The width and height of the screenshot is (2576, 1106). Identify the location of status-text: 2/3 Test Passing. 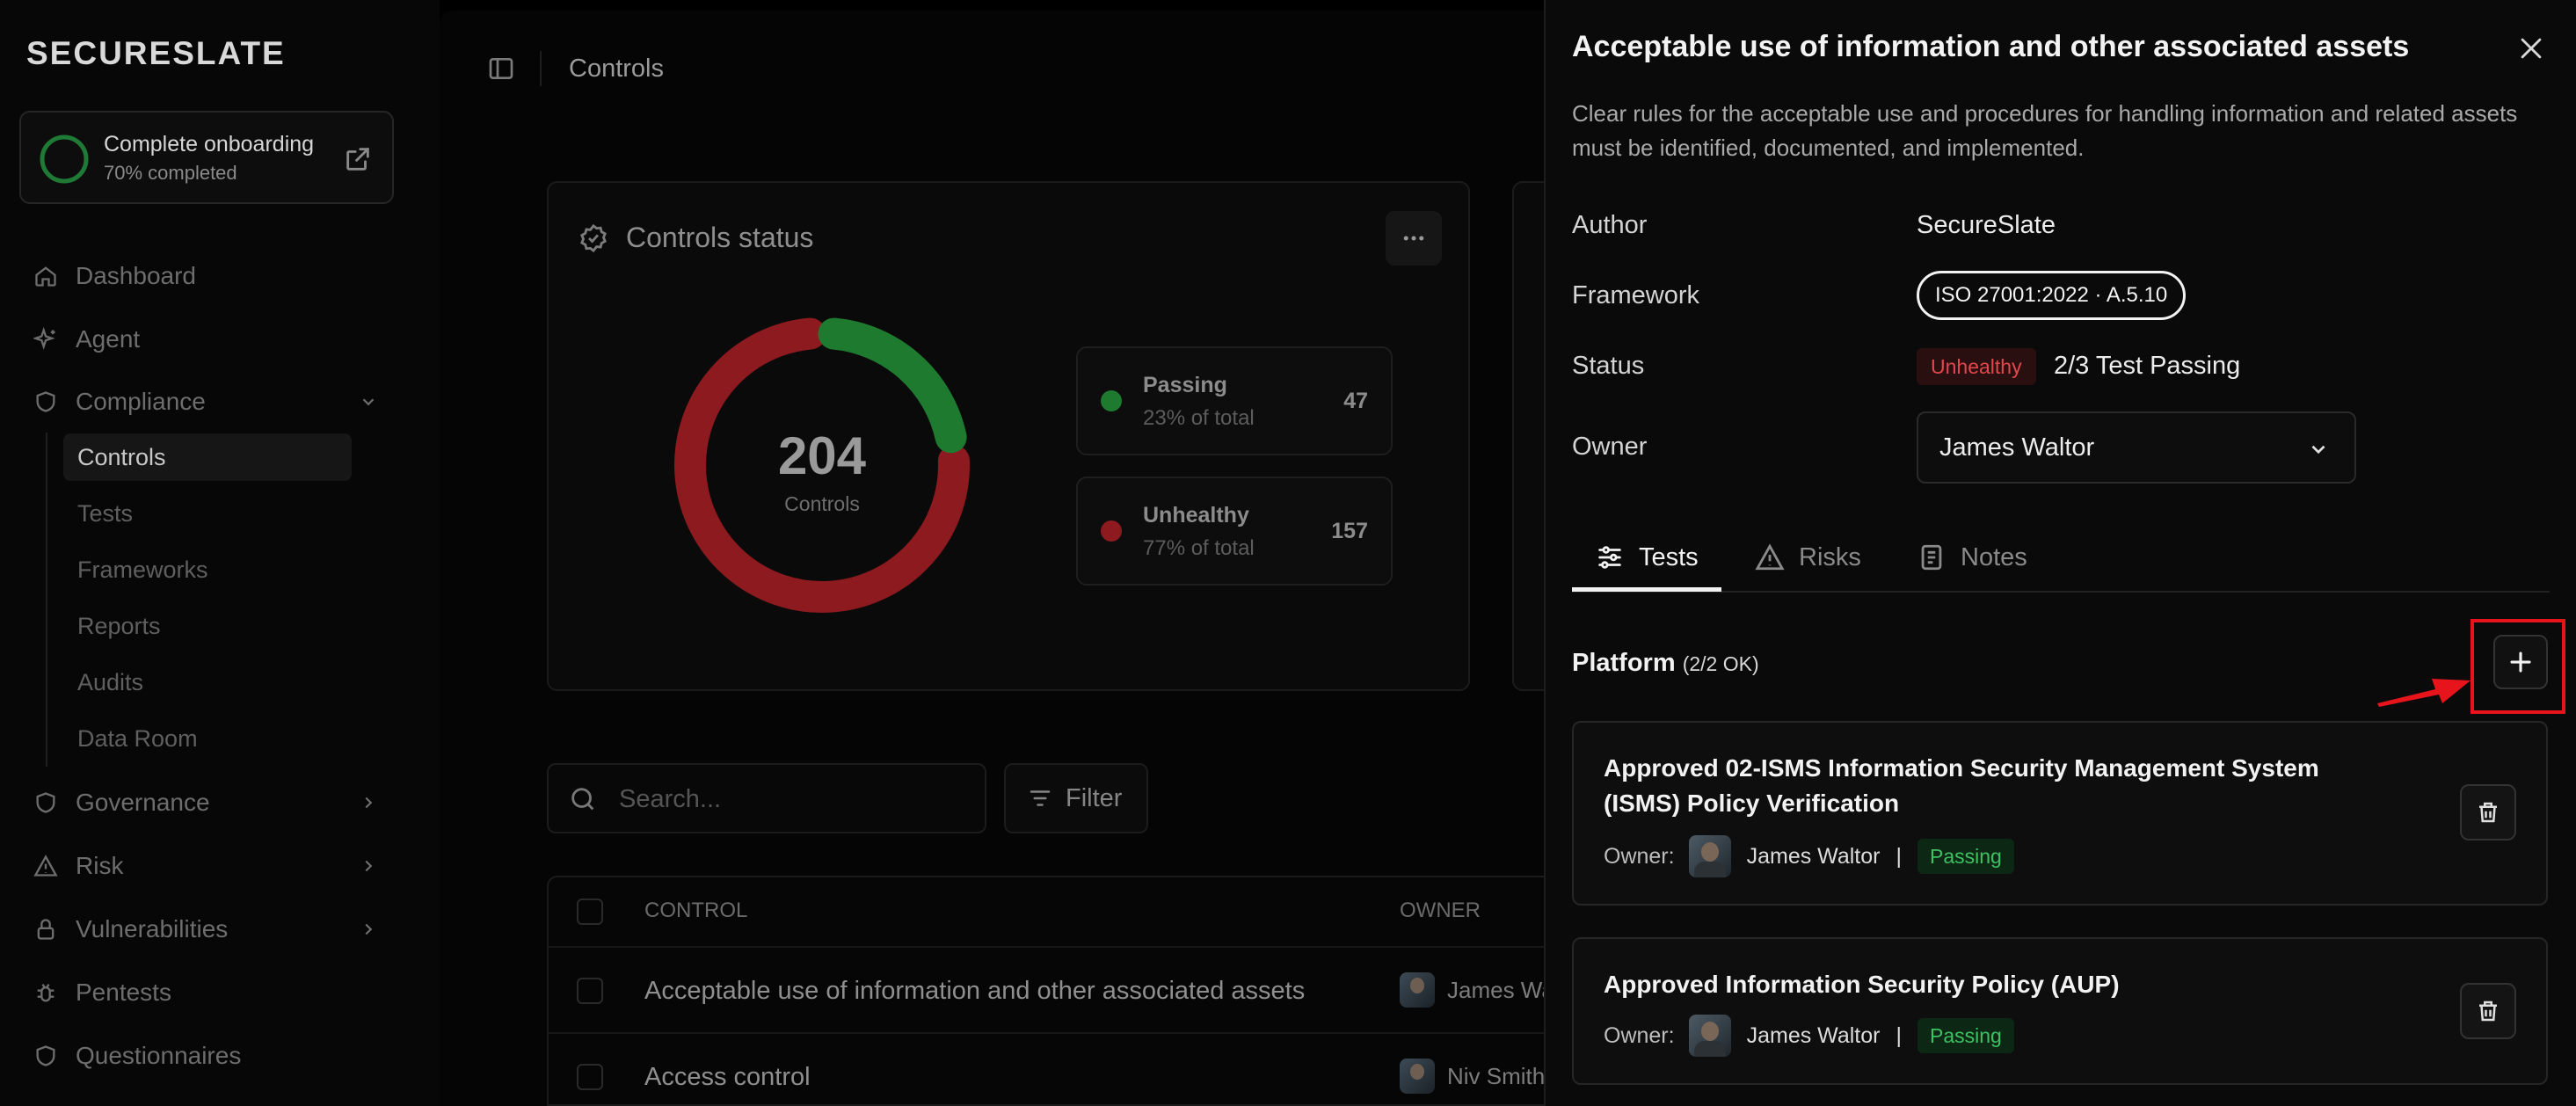
(2147, 366).